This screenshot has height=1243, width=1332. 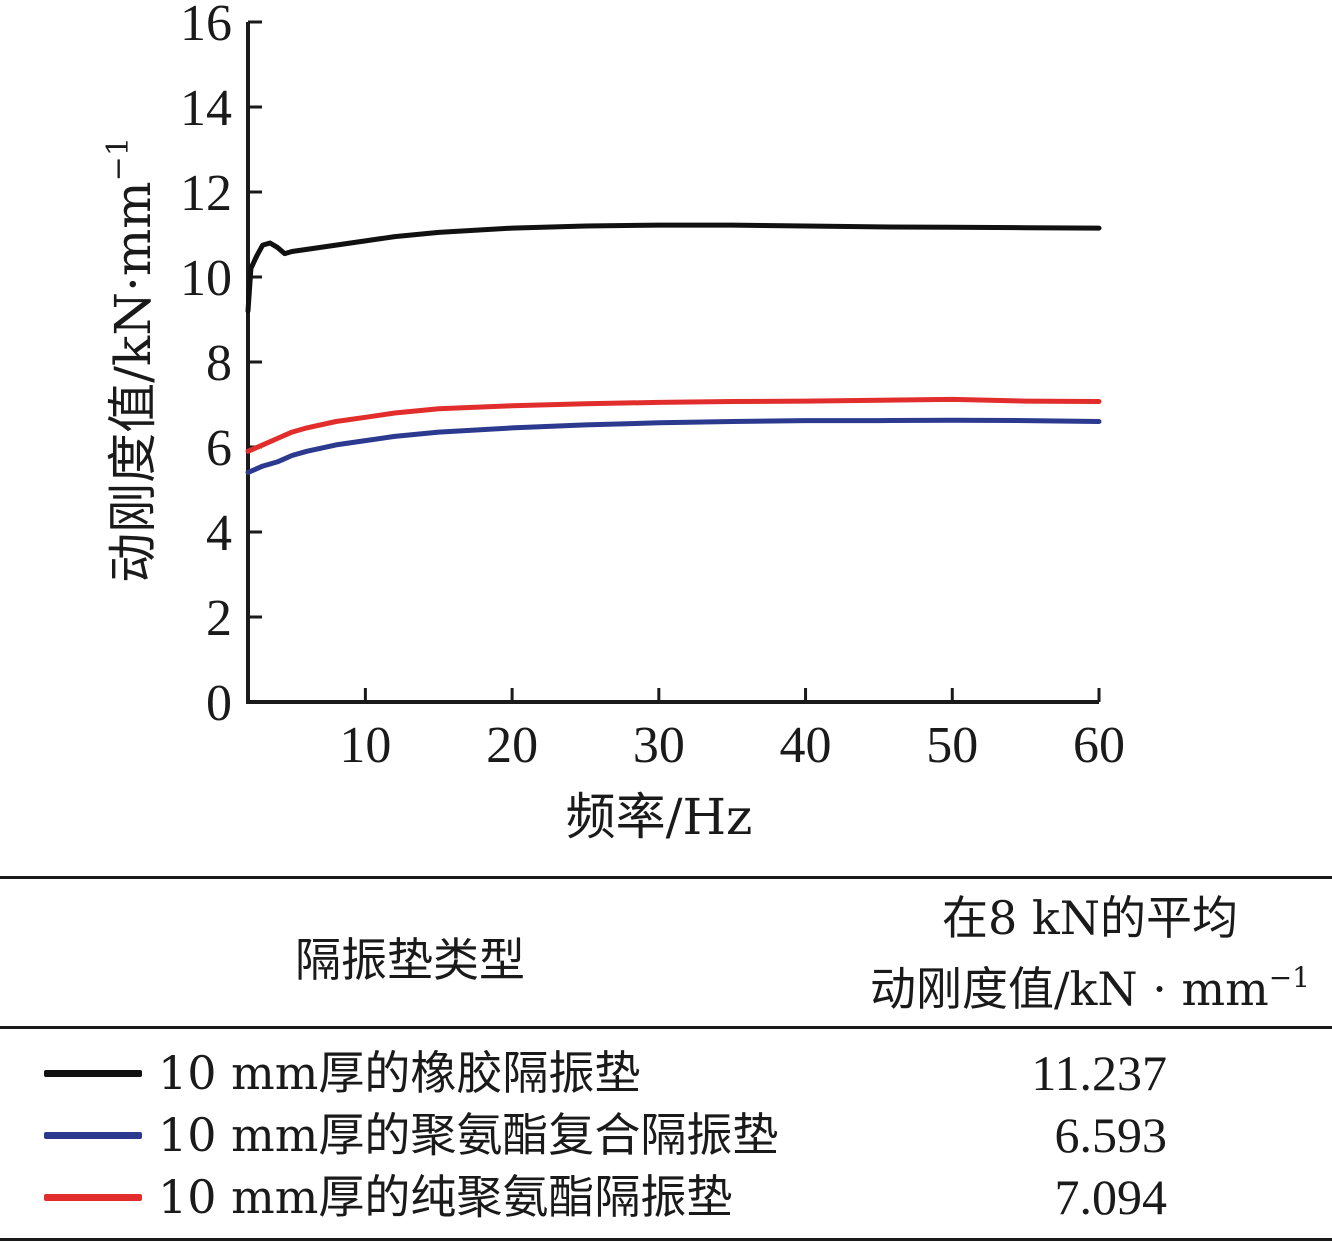 What do you see at coordinates (206, 193) in the screenshot?
I see `y-tick-label: 12` at bounding box center [206, 193].